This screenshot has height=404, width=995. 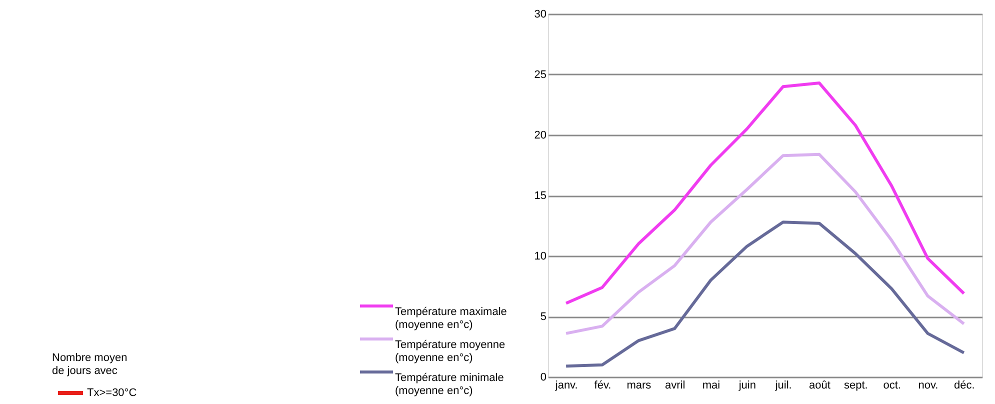 I want to click on x-tick-label: juin, so click(x=747, y=386).